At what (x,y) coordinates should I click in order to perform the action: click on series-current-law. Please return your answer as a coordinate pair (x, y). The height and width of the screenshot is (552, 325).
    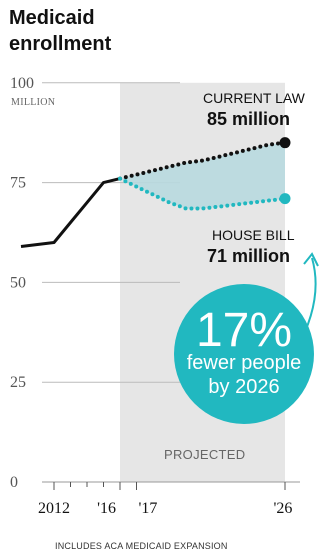
    Looking at the image, I should click on (202, 160).